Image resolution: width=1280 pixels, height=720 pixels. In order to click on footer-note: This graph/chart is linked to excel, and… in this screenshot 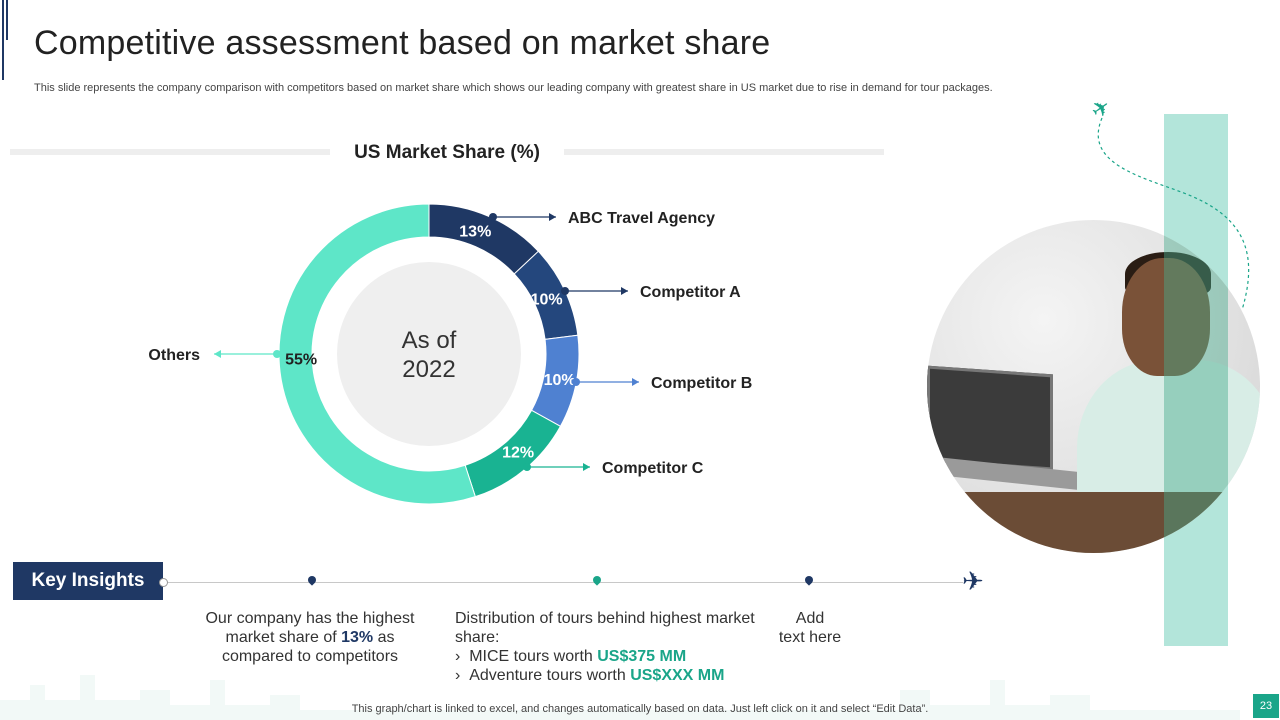, I will do `click(640, 709)`.